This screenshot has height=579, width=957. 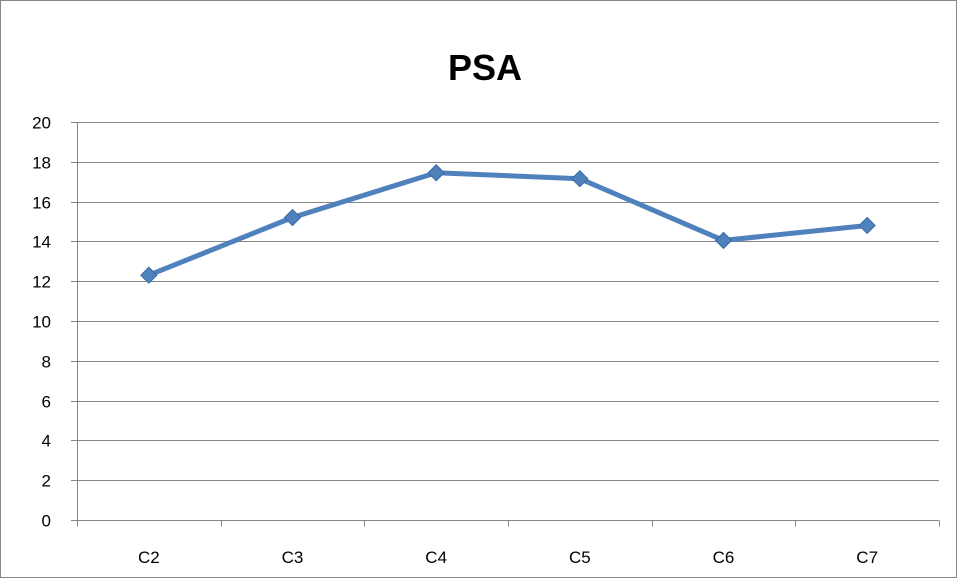 What do you see at coordinates (46, 362) in the screenshot?
I see `y-tick-label: 8` at bounding box center [46, 362].